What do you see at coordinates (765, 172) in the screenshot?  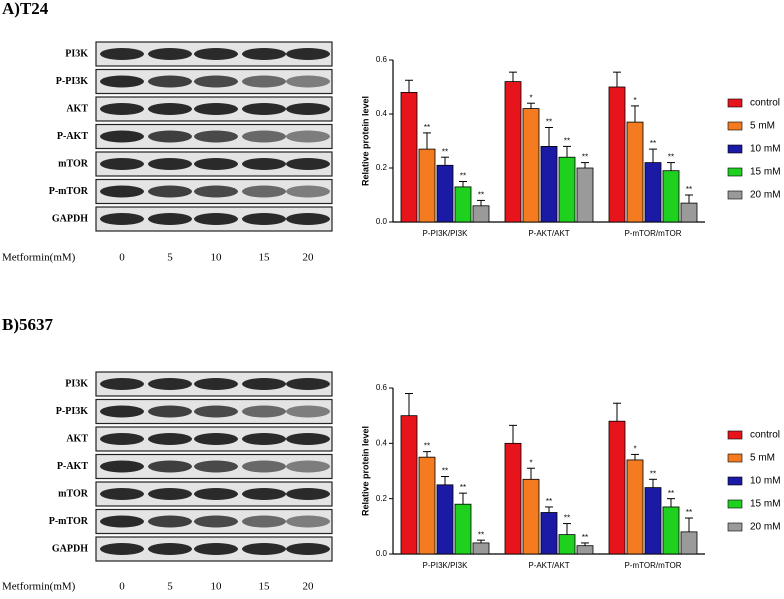 I see `legend-label: 15 mM` at bounding box center [765, 172].